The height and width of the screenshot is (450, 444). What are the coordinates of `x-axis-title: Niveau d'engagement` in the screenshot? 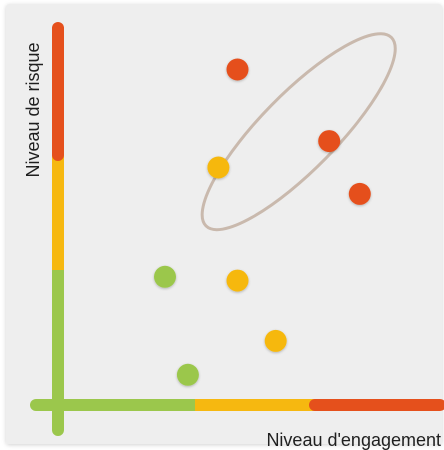 It's located at (353, 440).